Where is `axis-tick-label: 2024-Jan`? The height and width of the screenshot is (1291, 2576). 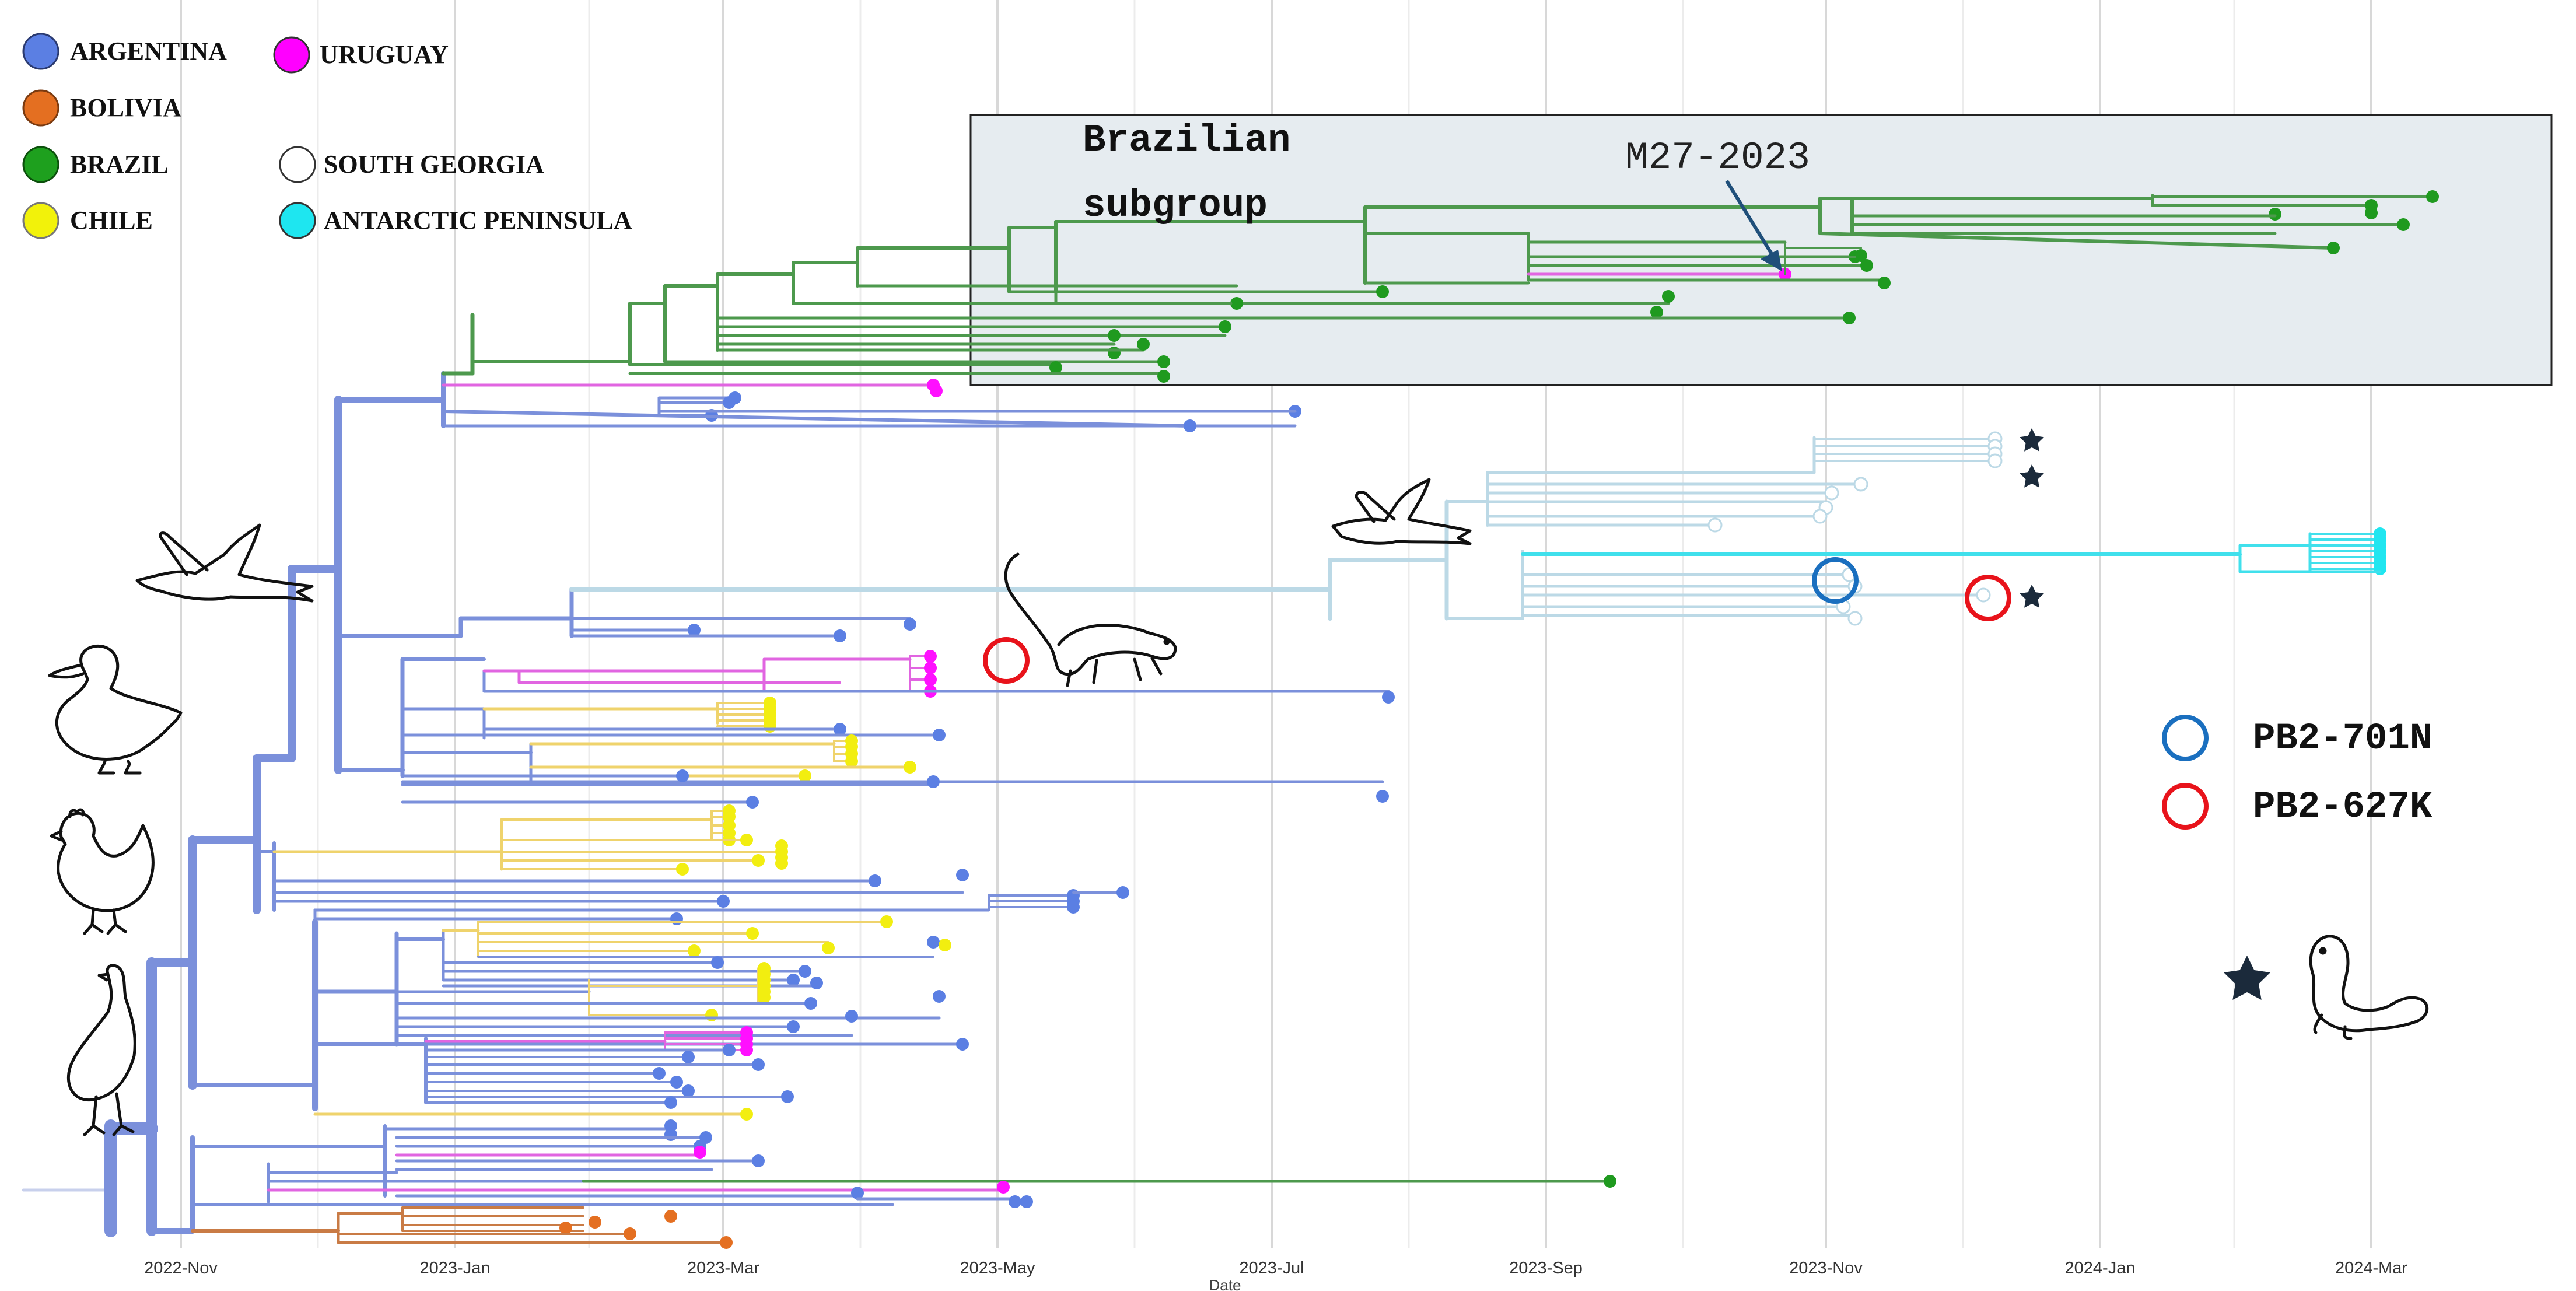
axis-tick-label: 2024-Jan is located at coordinates (2100, 1268).